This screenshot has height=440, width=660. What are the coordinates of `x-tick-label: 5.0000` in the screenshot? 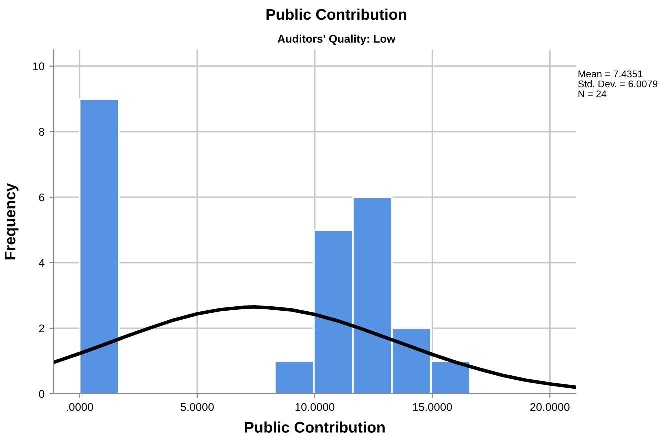 It's located at (197, 407).